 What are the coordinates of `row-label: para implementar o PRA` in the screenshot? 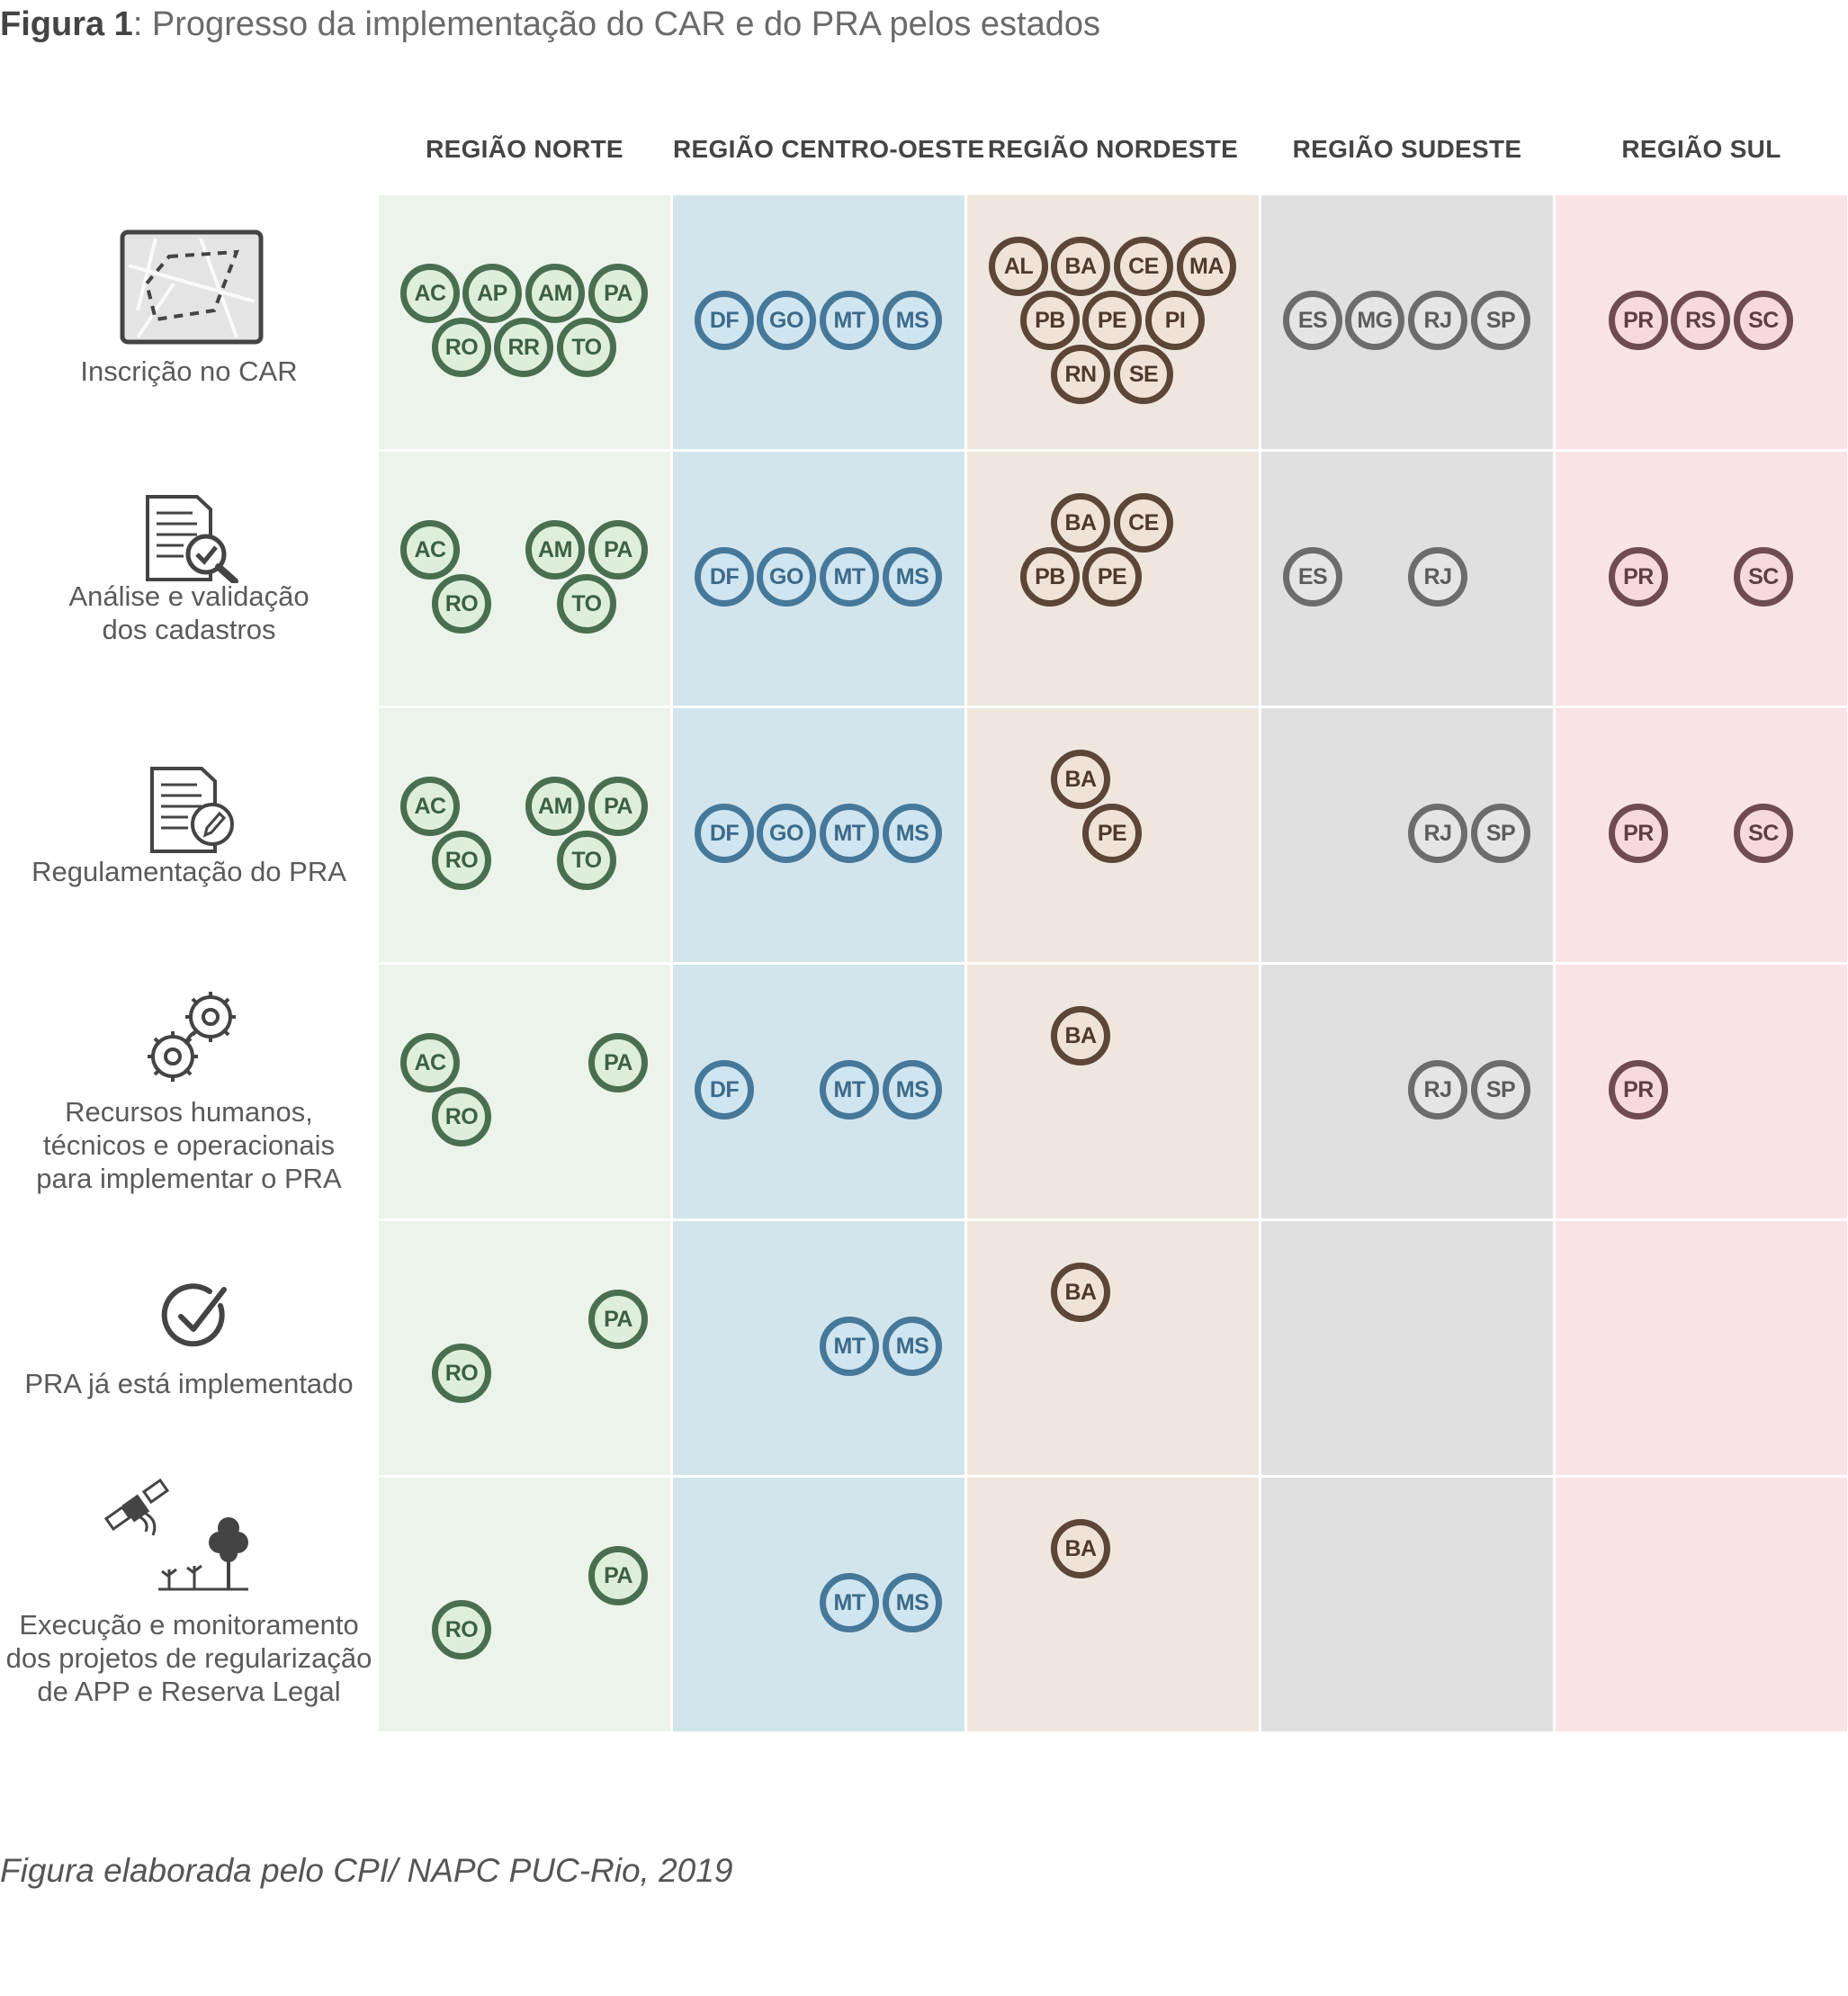 It's located at (189, 1179).